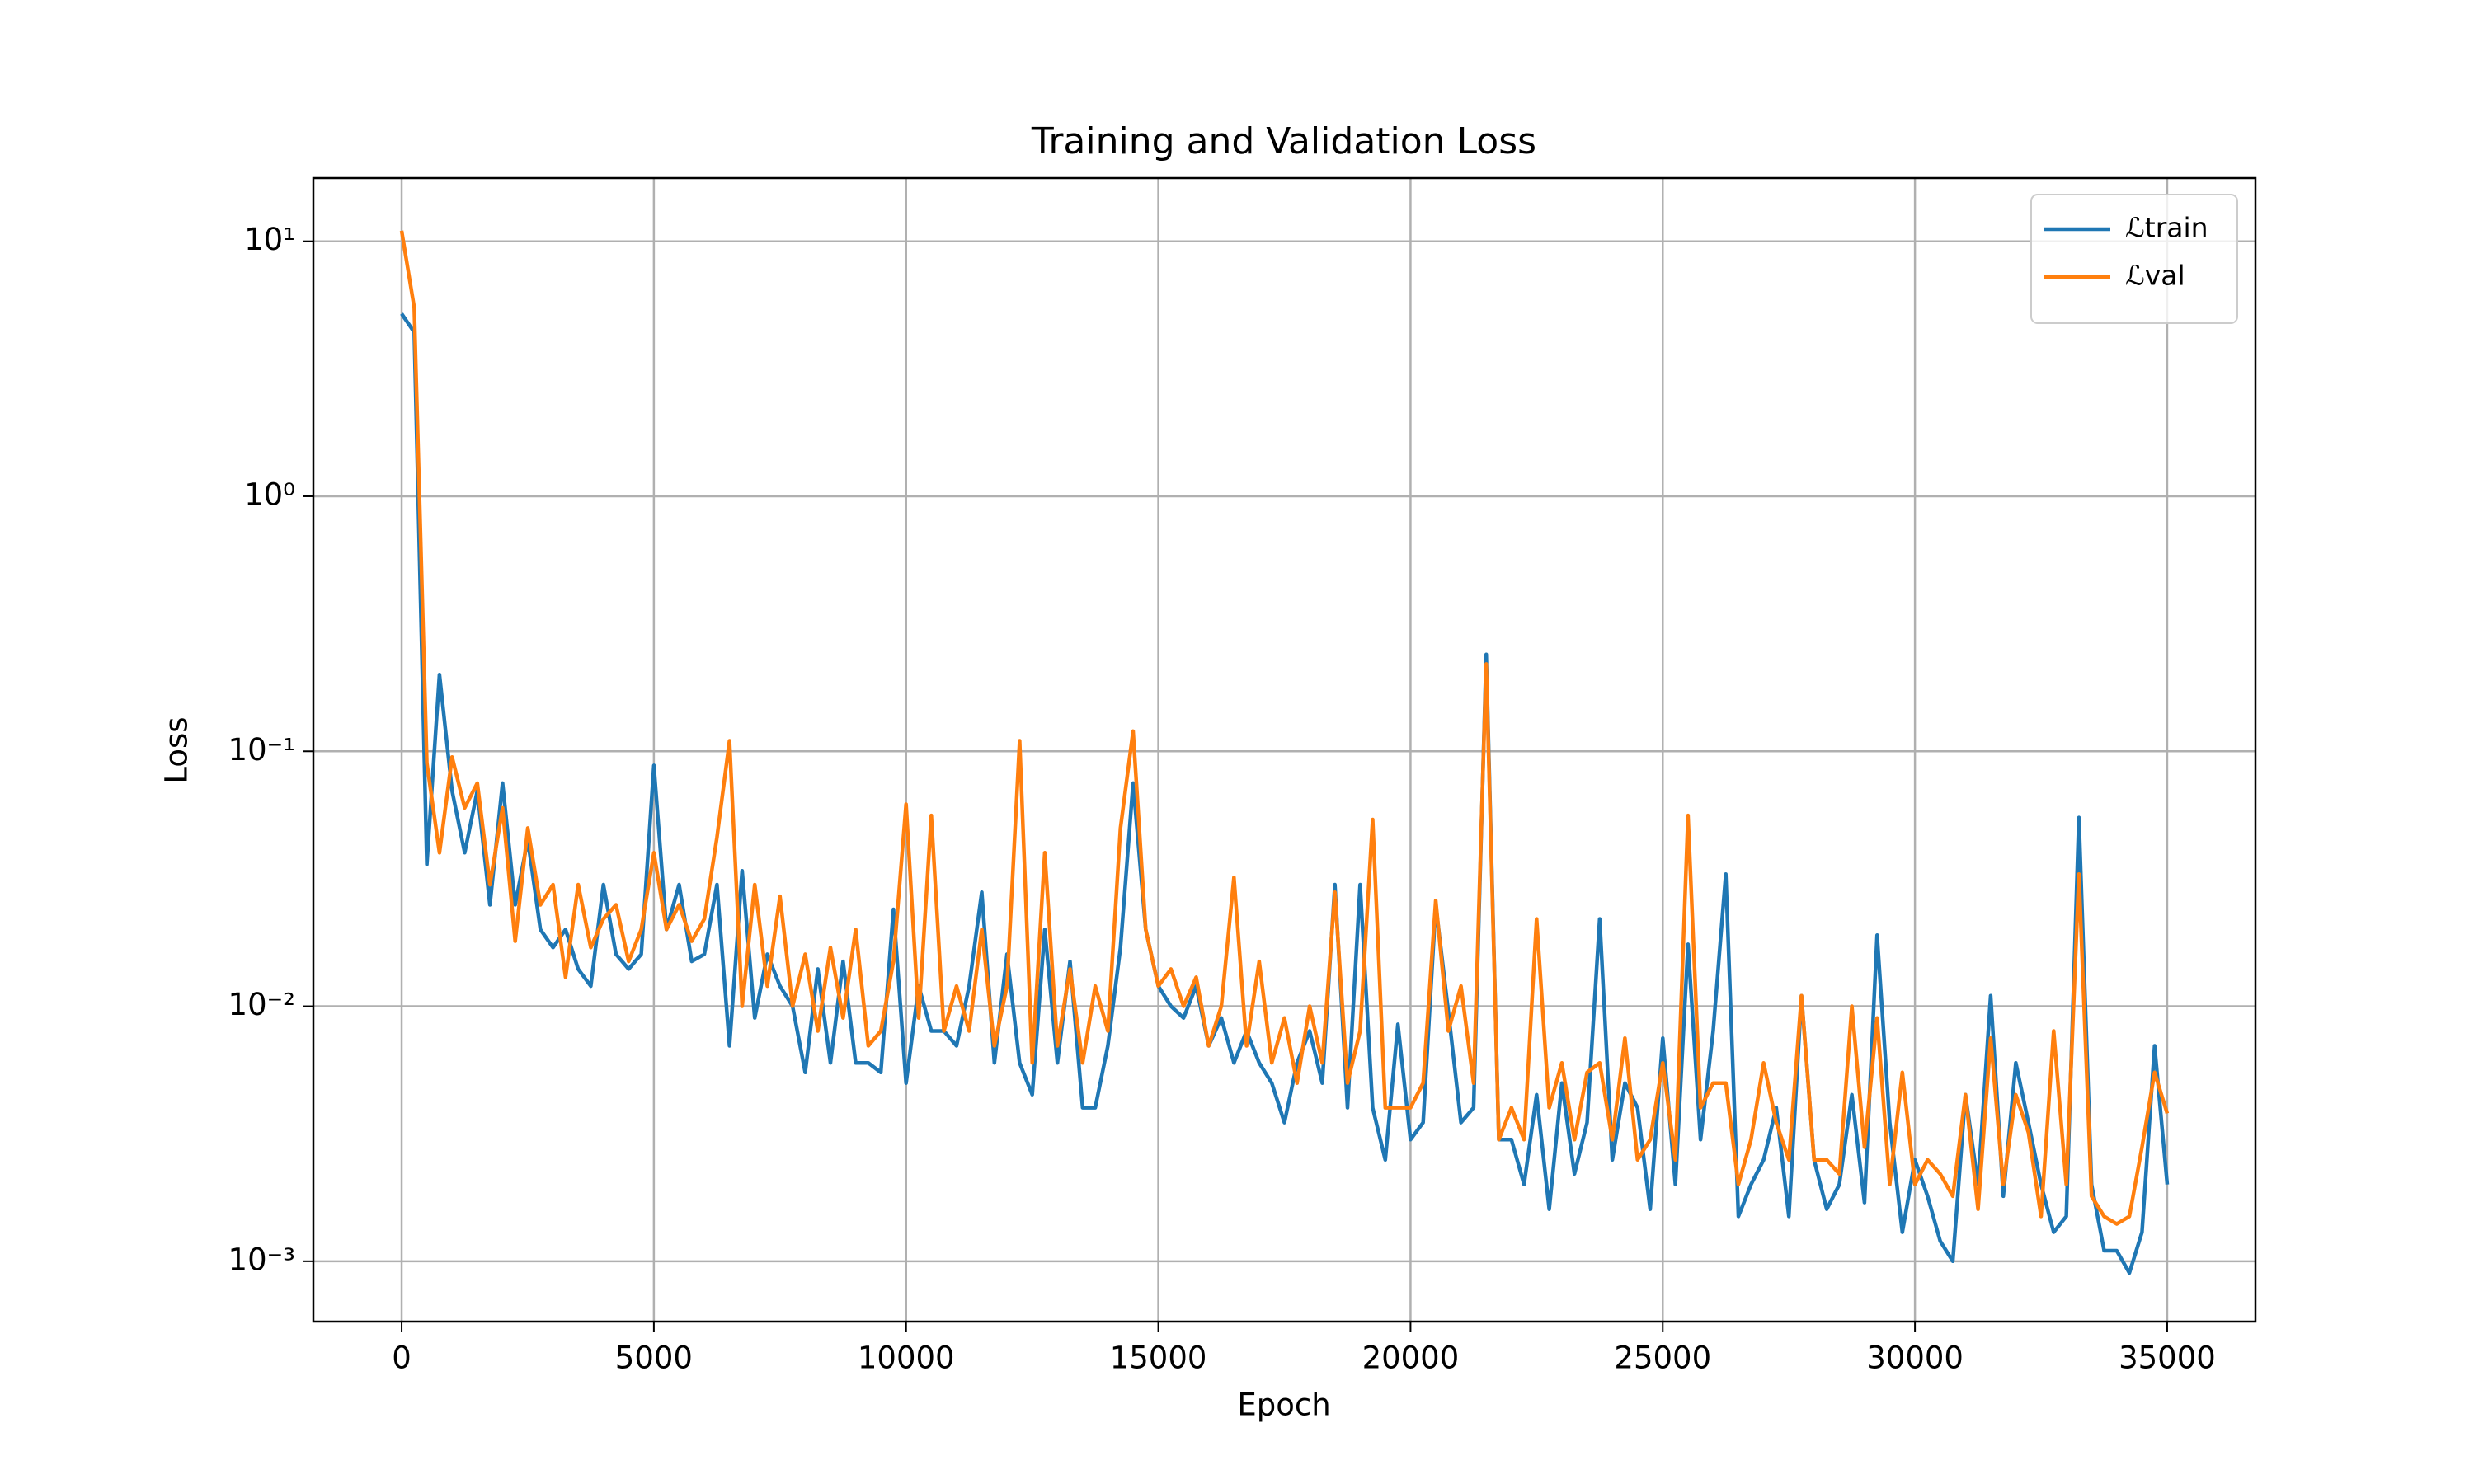 The height and width of the screenshot is (1484, 2474). What do you see at coordinates (1158, 1358) in the screenshot?
I see `x-tick-label: 15000` at bounding box center [1158, 1358].